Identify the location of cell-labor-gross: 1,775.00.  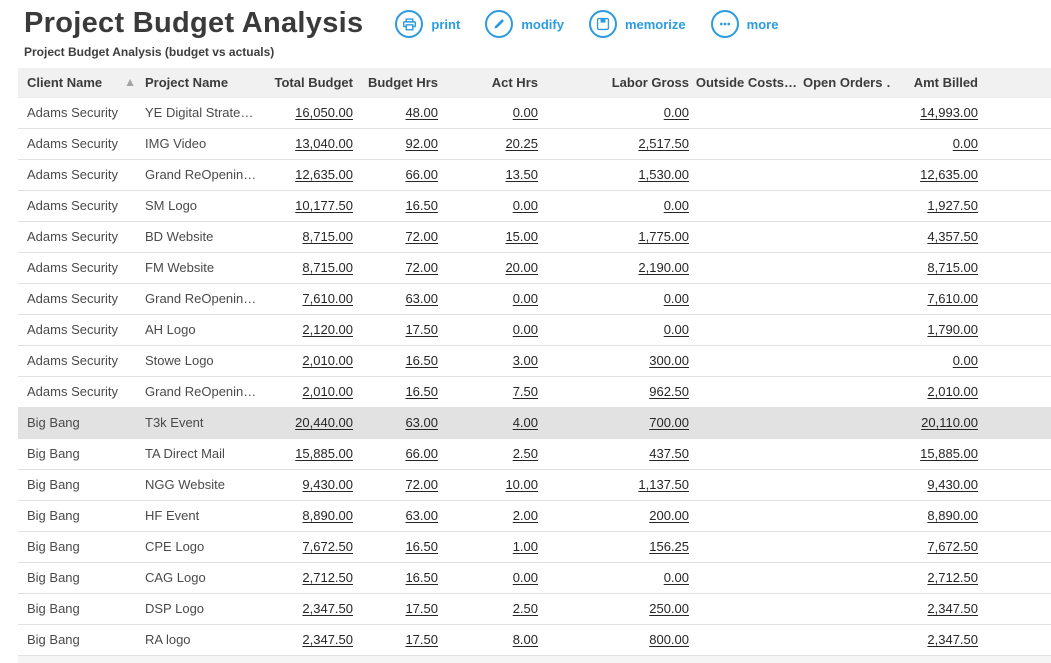
(616, 237).